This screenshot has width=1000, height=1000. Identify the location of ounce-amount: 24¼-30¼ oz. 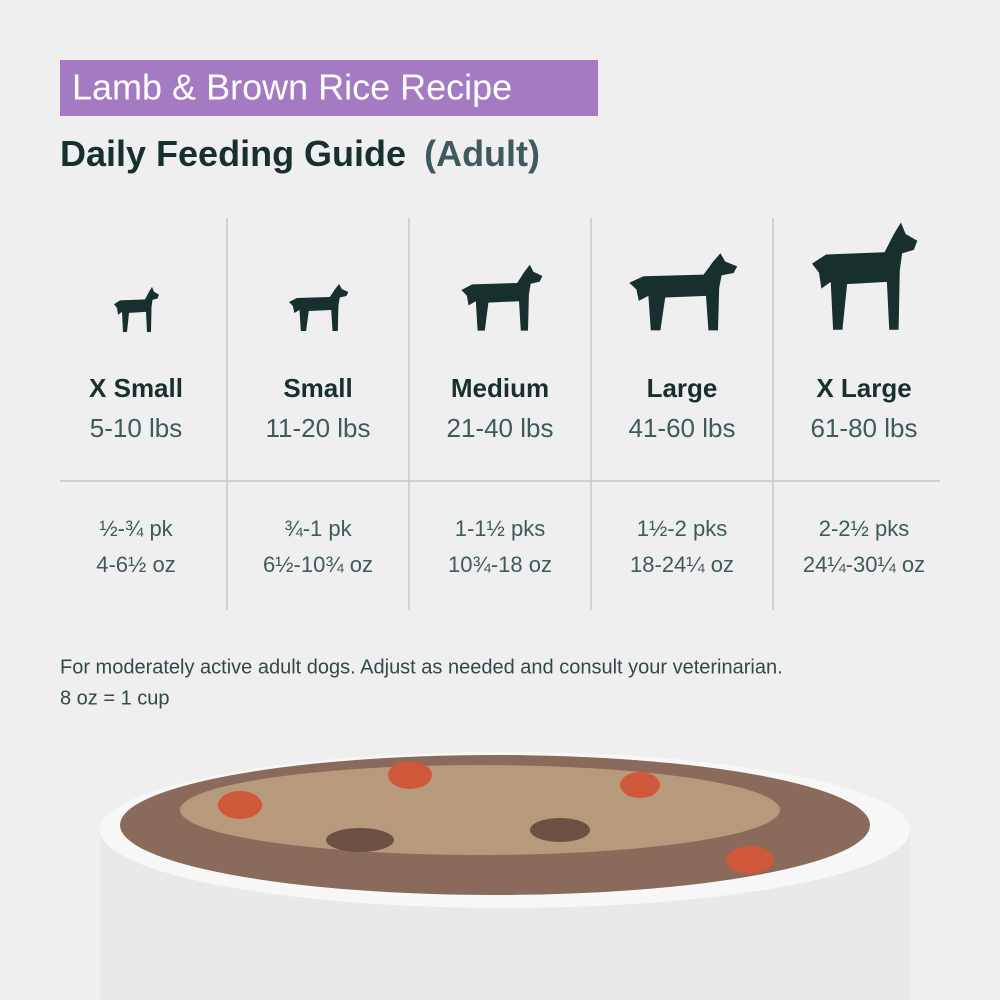
(864, 564).